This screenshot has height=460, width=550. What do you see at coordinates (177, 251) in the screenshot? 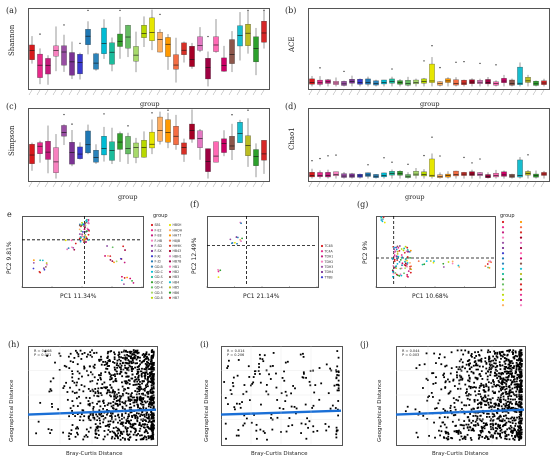
I see `e-legend-label: HB43` at bounding box center [177, 251].